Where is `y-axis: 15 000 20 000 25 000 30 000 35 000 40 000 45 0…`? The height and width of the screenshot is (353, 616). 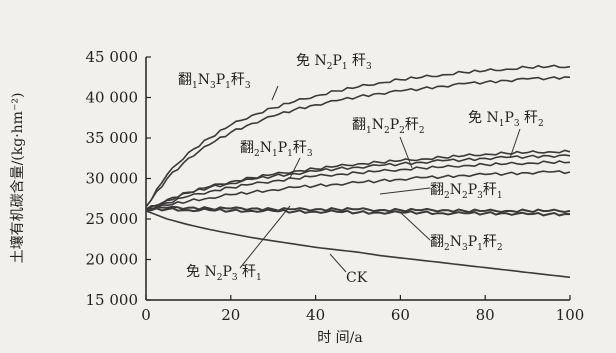 y-axis: 15 000 20 000 25 000 30 000 35 000 40 000 45 0… is located at coordinates (118, 178).